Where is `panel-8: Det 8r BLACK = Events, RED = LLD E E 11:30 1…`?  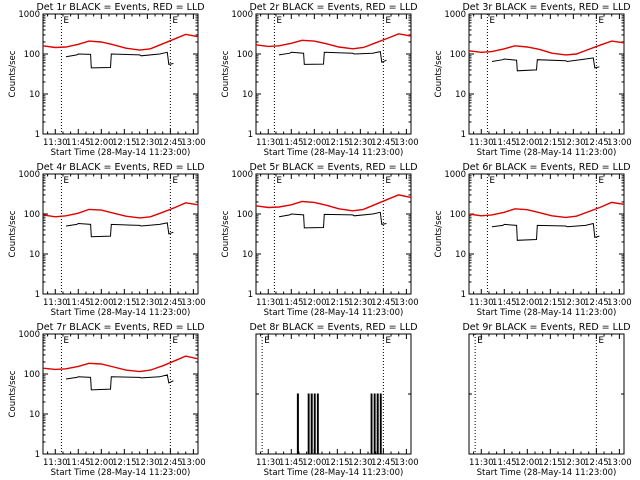
panel-8: Det 8r BLACK = Events, RED = LLD E E 11:30 1… is located at coordinates (333, 400).